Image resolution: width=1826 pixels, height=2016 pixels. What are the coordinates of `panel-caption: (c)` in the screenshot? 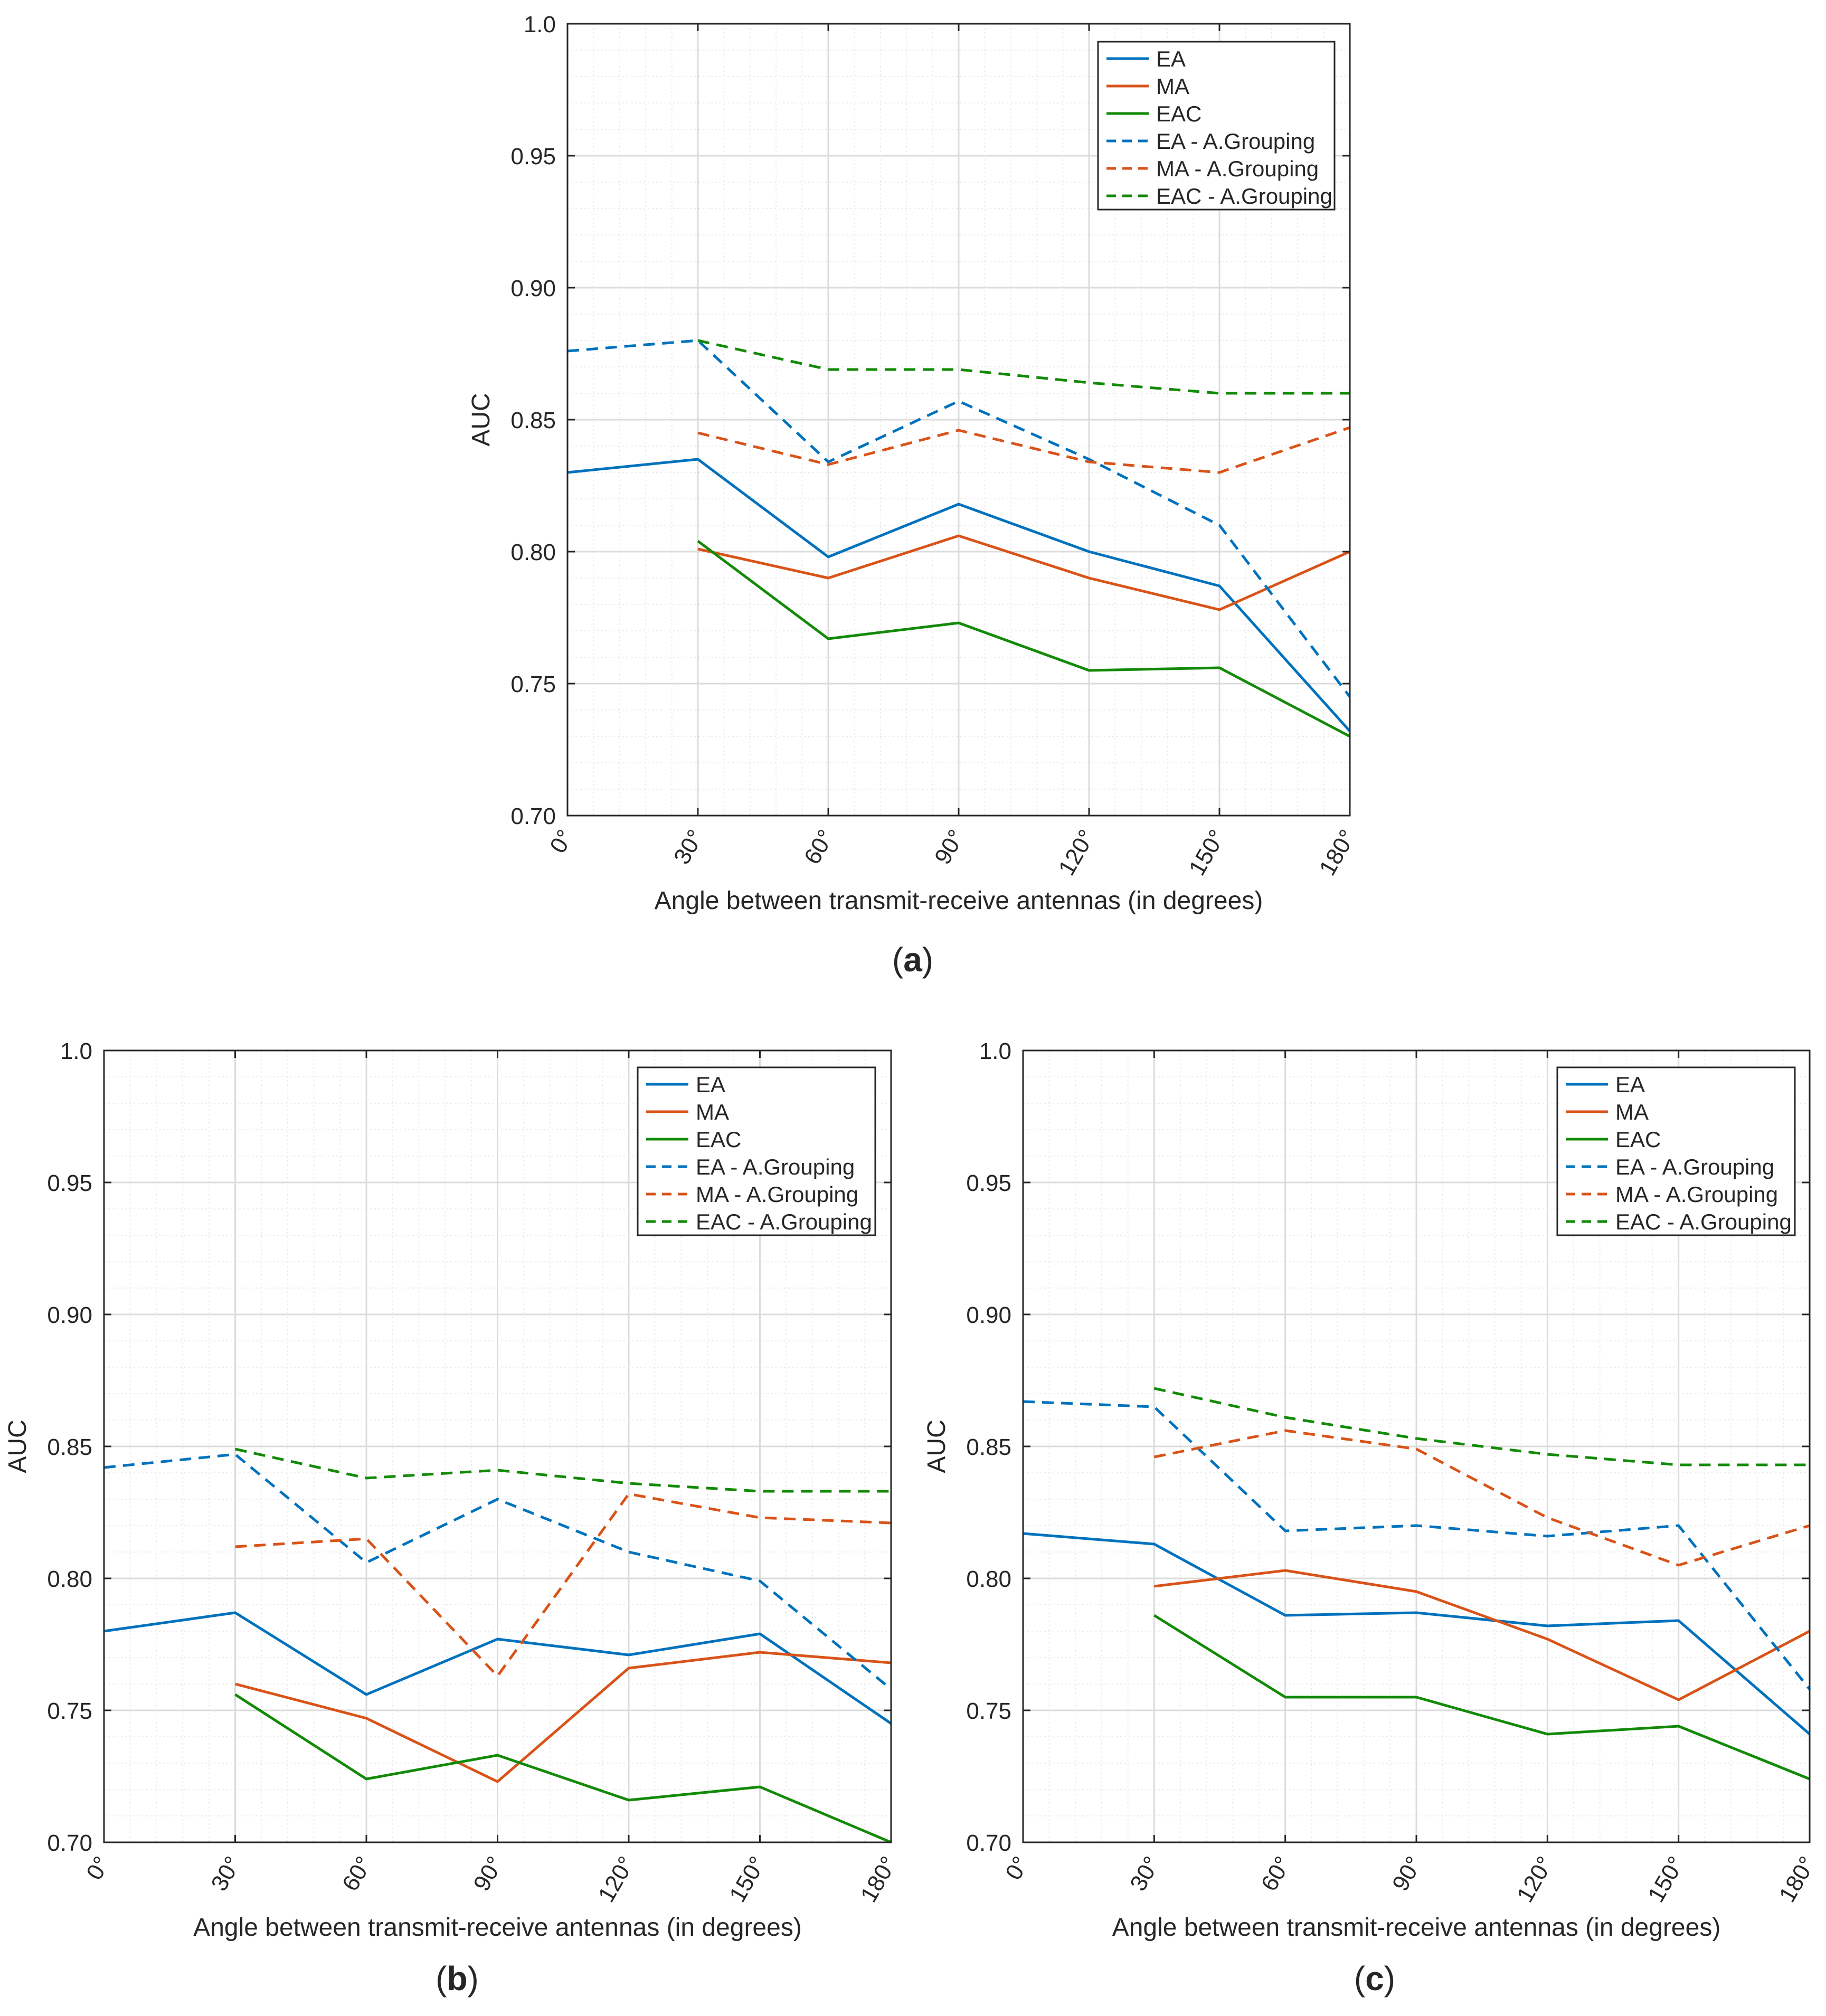 It's located at (1375, 1979).